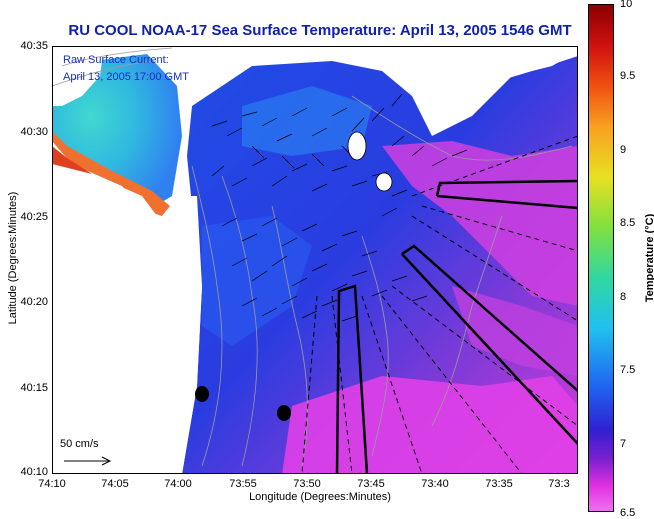 Image resolution: width=654 pixels, height=519 pixels. Describe the element at coordinates (34, 302) in the screenshot. I see `y-tick-label: 40:20` at that location.